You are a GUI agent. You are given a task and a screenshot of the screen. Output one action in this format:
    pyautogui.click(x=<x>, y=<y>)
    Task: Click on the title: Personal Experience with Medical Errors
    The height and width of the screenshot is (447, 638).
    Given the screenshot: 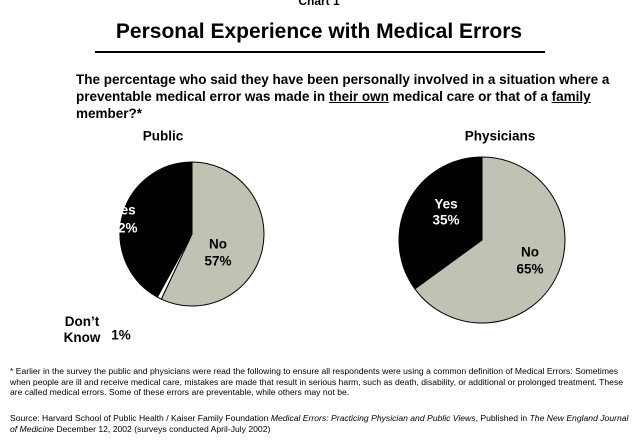 What is the action you would take?
    pyautogui.click(x=319, y=31)
    